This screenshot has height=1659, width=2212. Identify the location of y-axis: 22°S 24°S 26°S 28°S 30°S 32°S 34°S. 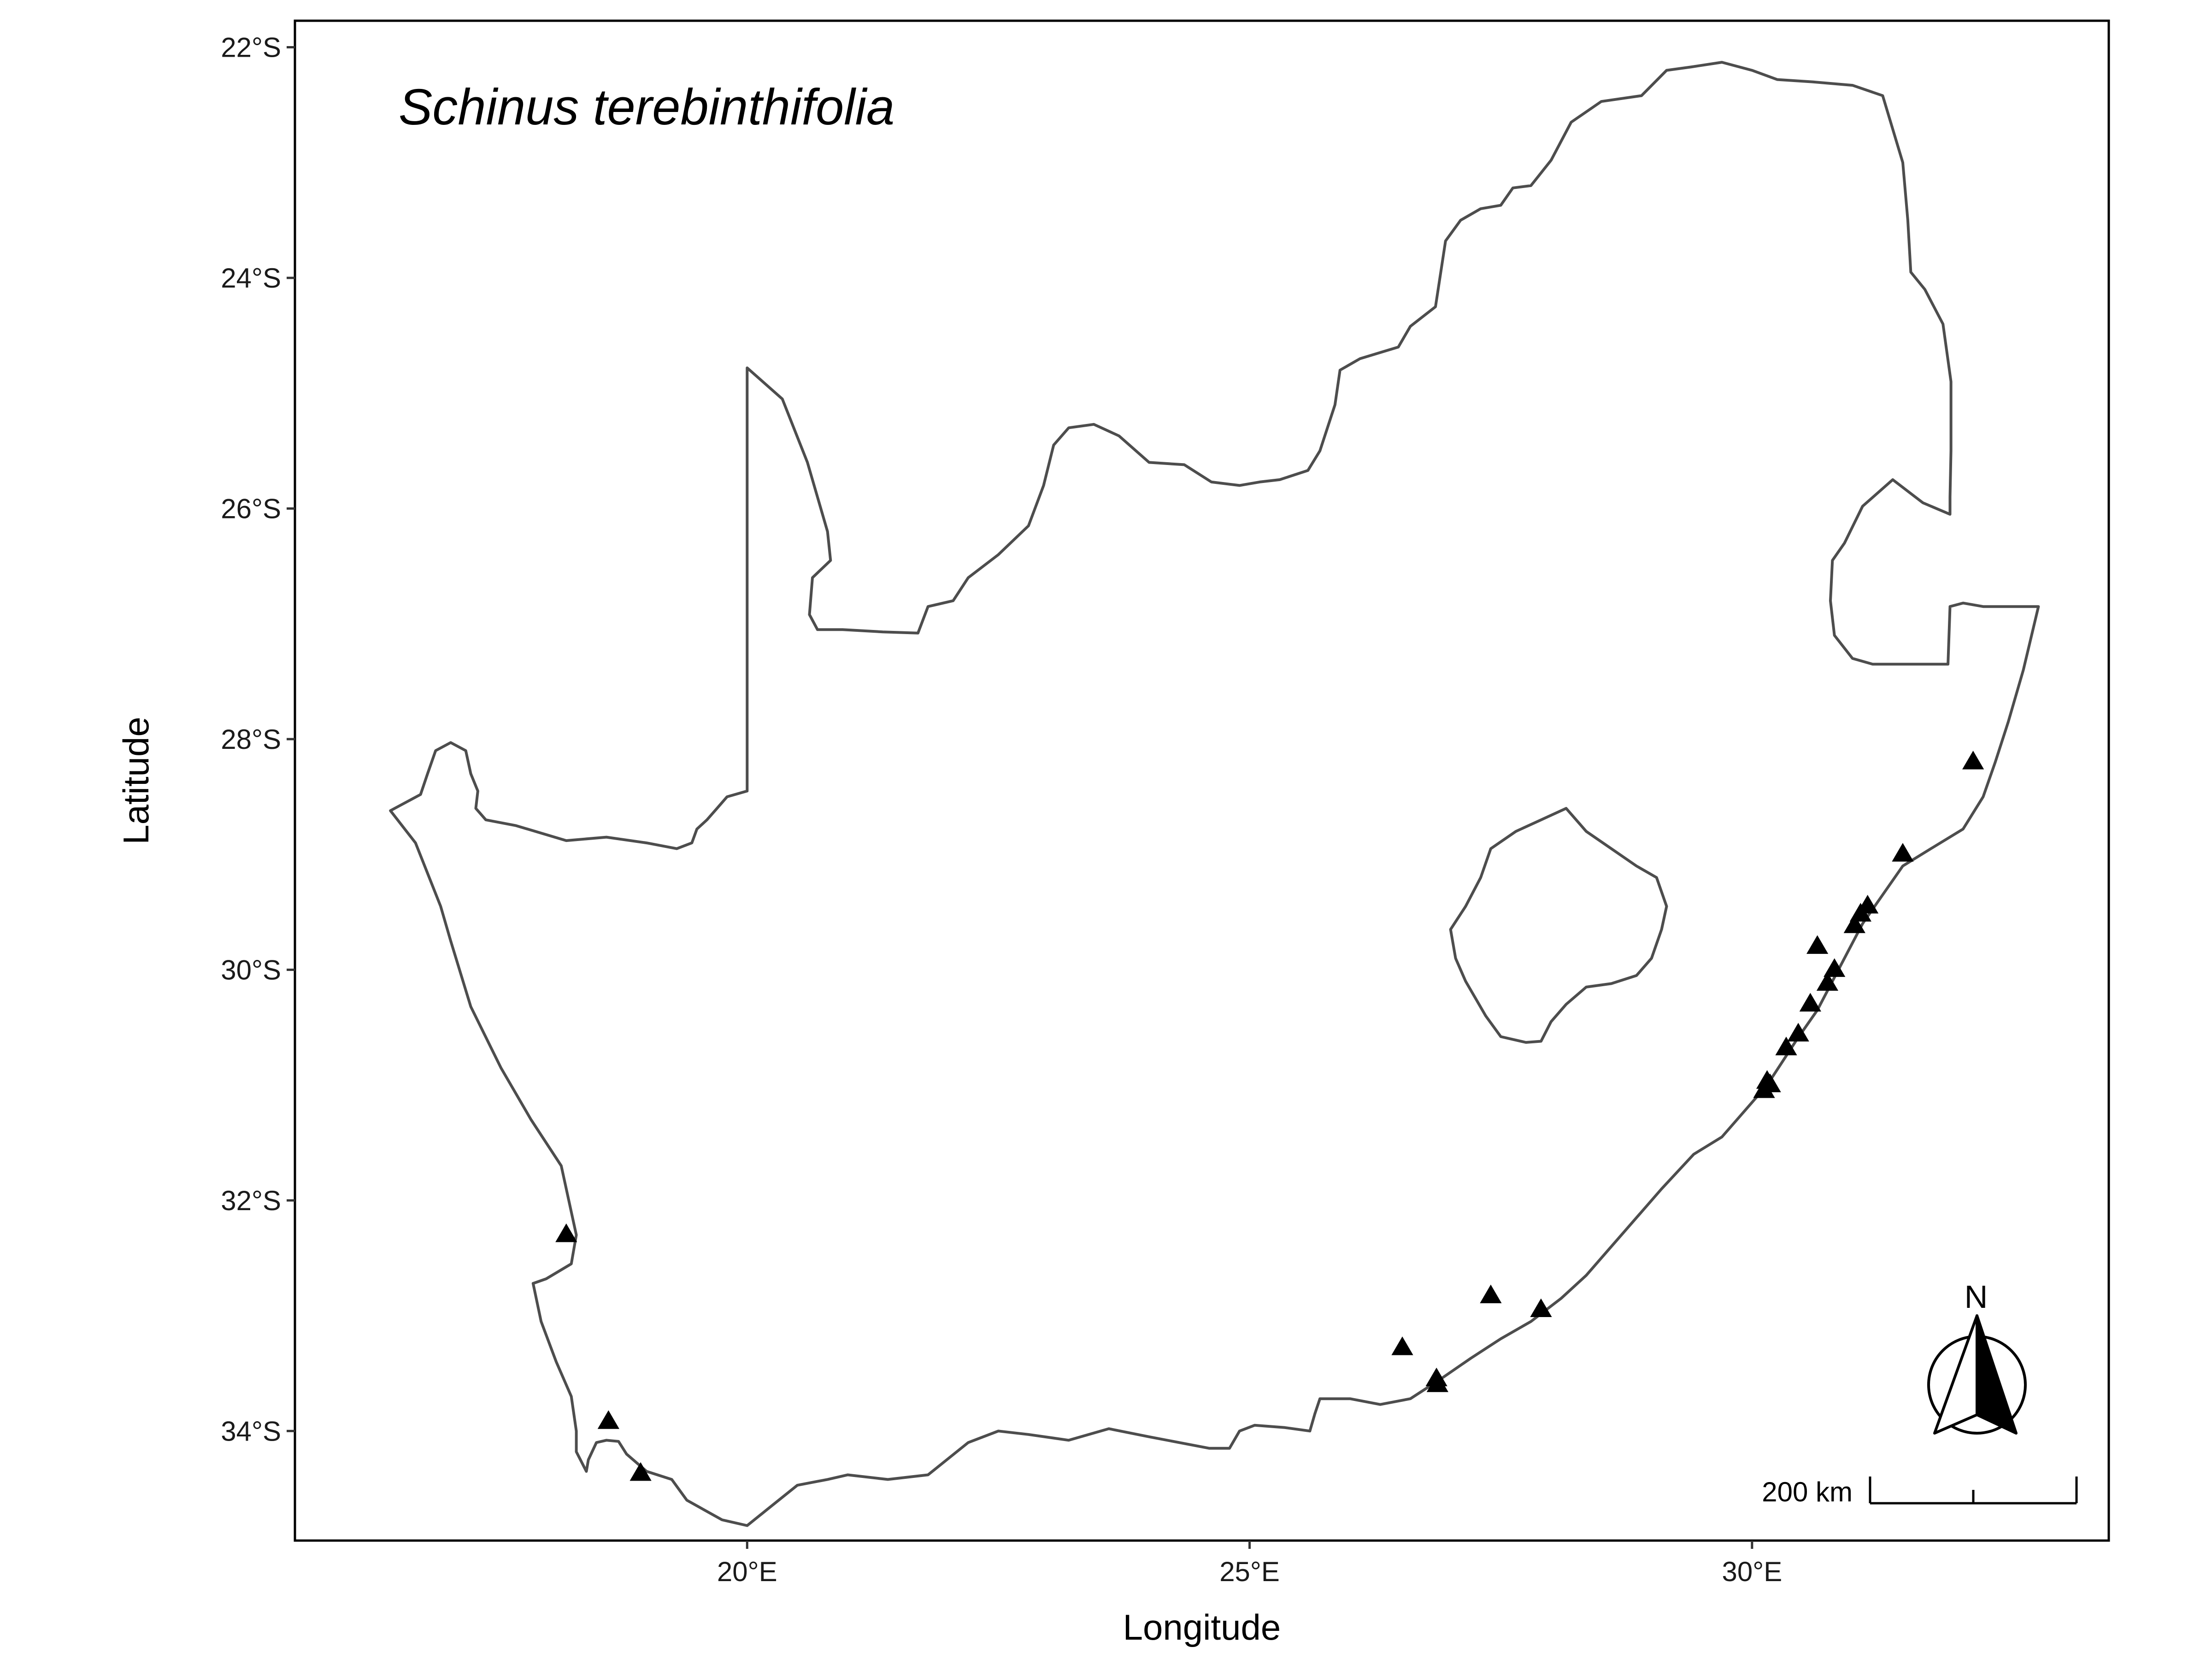
(258, 739).